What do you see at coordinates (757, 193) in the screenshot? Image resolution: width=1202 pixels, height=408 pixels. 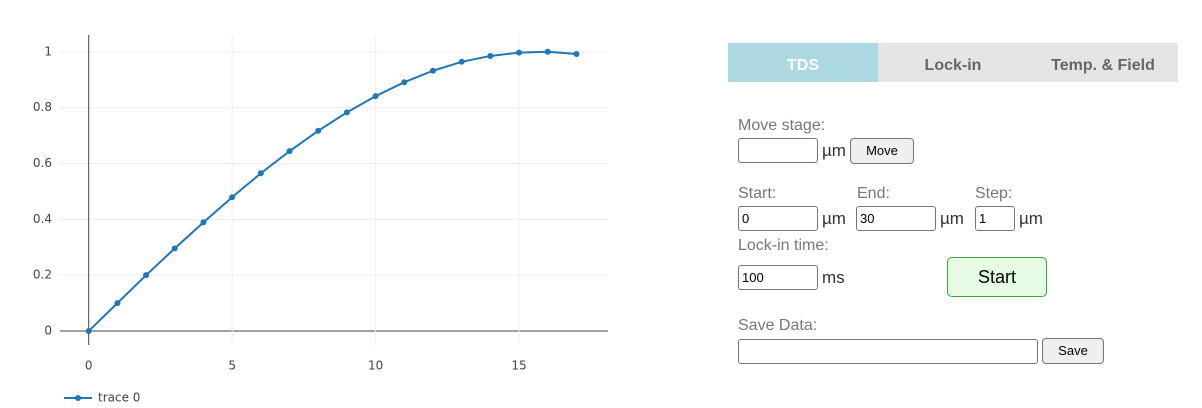 I see `label: Start:` at bounding box center [757, 193].